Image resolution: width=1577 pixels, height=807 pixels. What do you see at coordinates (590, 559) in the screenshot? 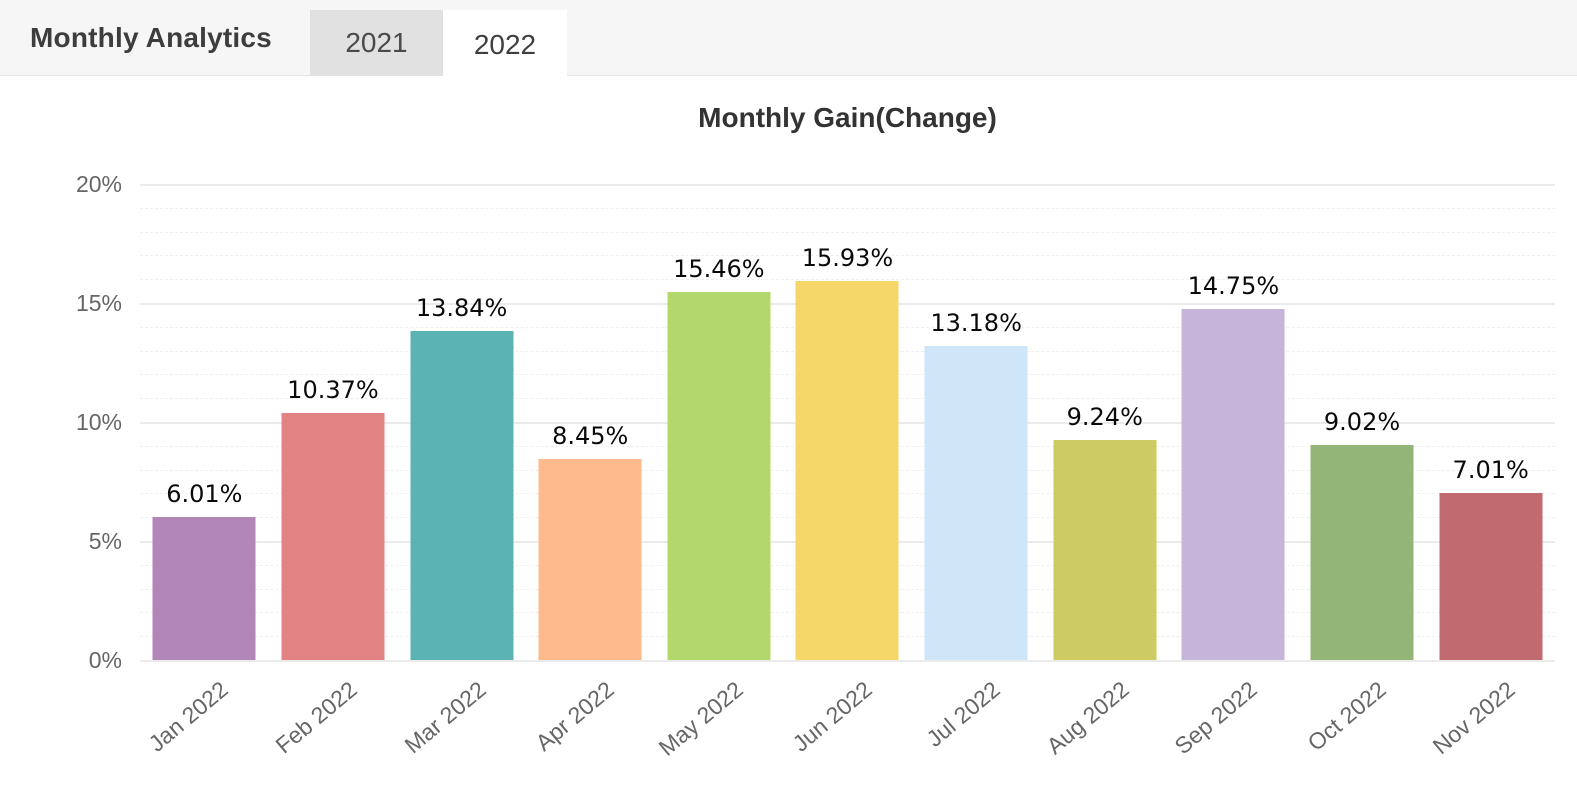
I see `bar-apr-2022` at bounding box center [590, 559].